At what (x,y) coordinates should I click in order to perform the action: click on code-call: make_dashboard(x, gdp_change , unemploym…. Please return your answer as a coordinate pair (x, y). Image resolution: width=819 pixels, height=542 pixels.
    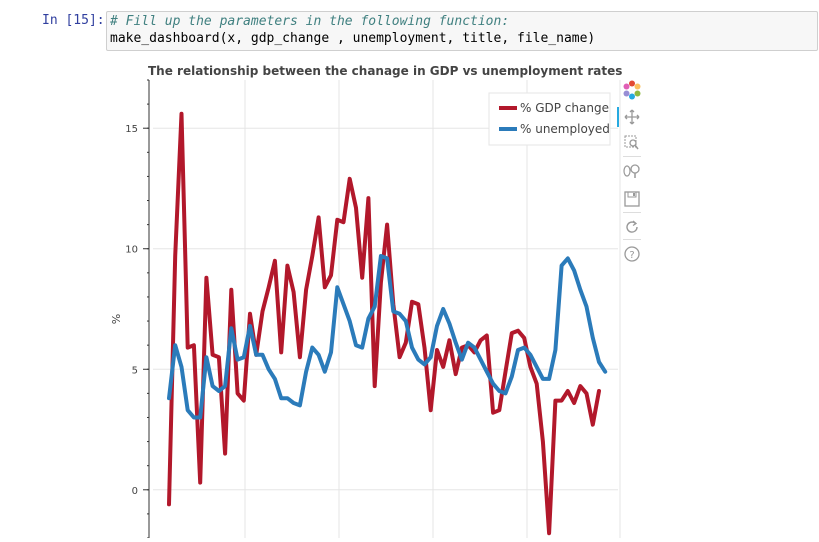
    Looking at the image, I should click on (353, 38).